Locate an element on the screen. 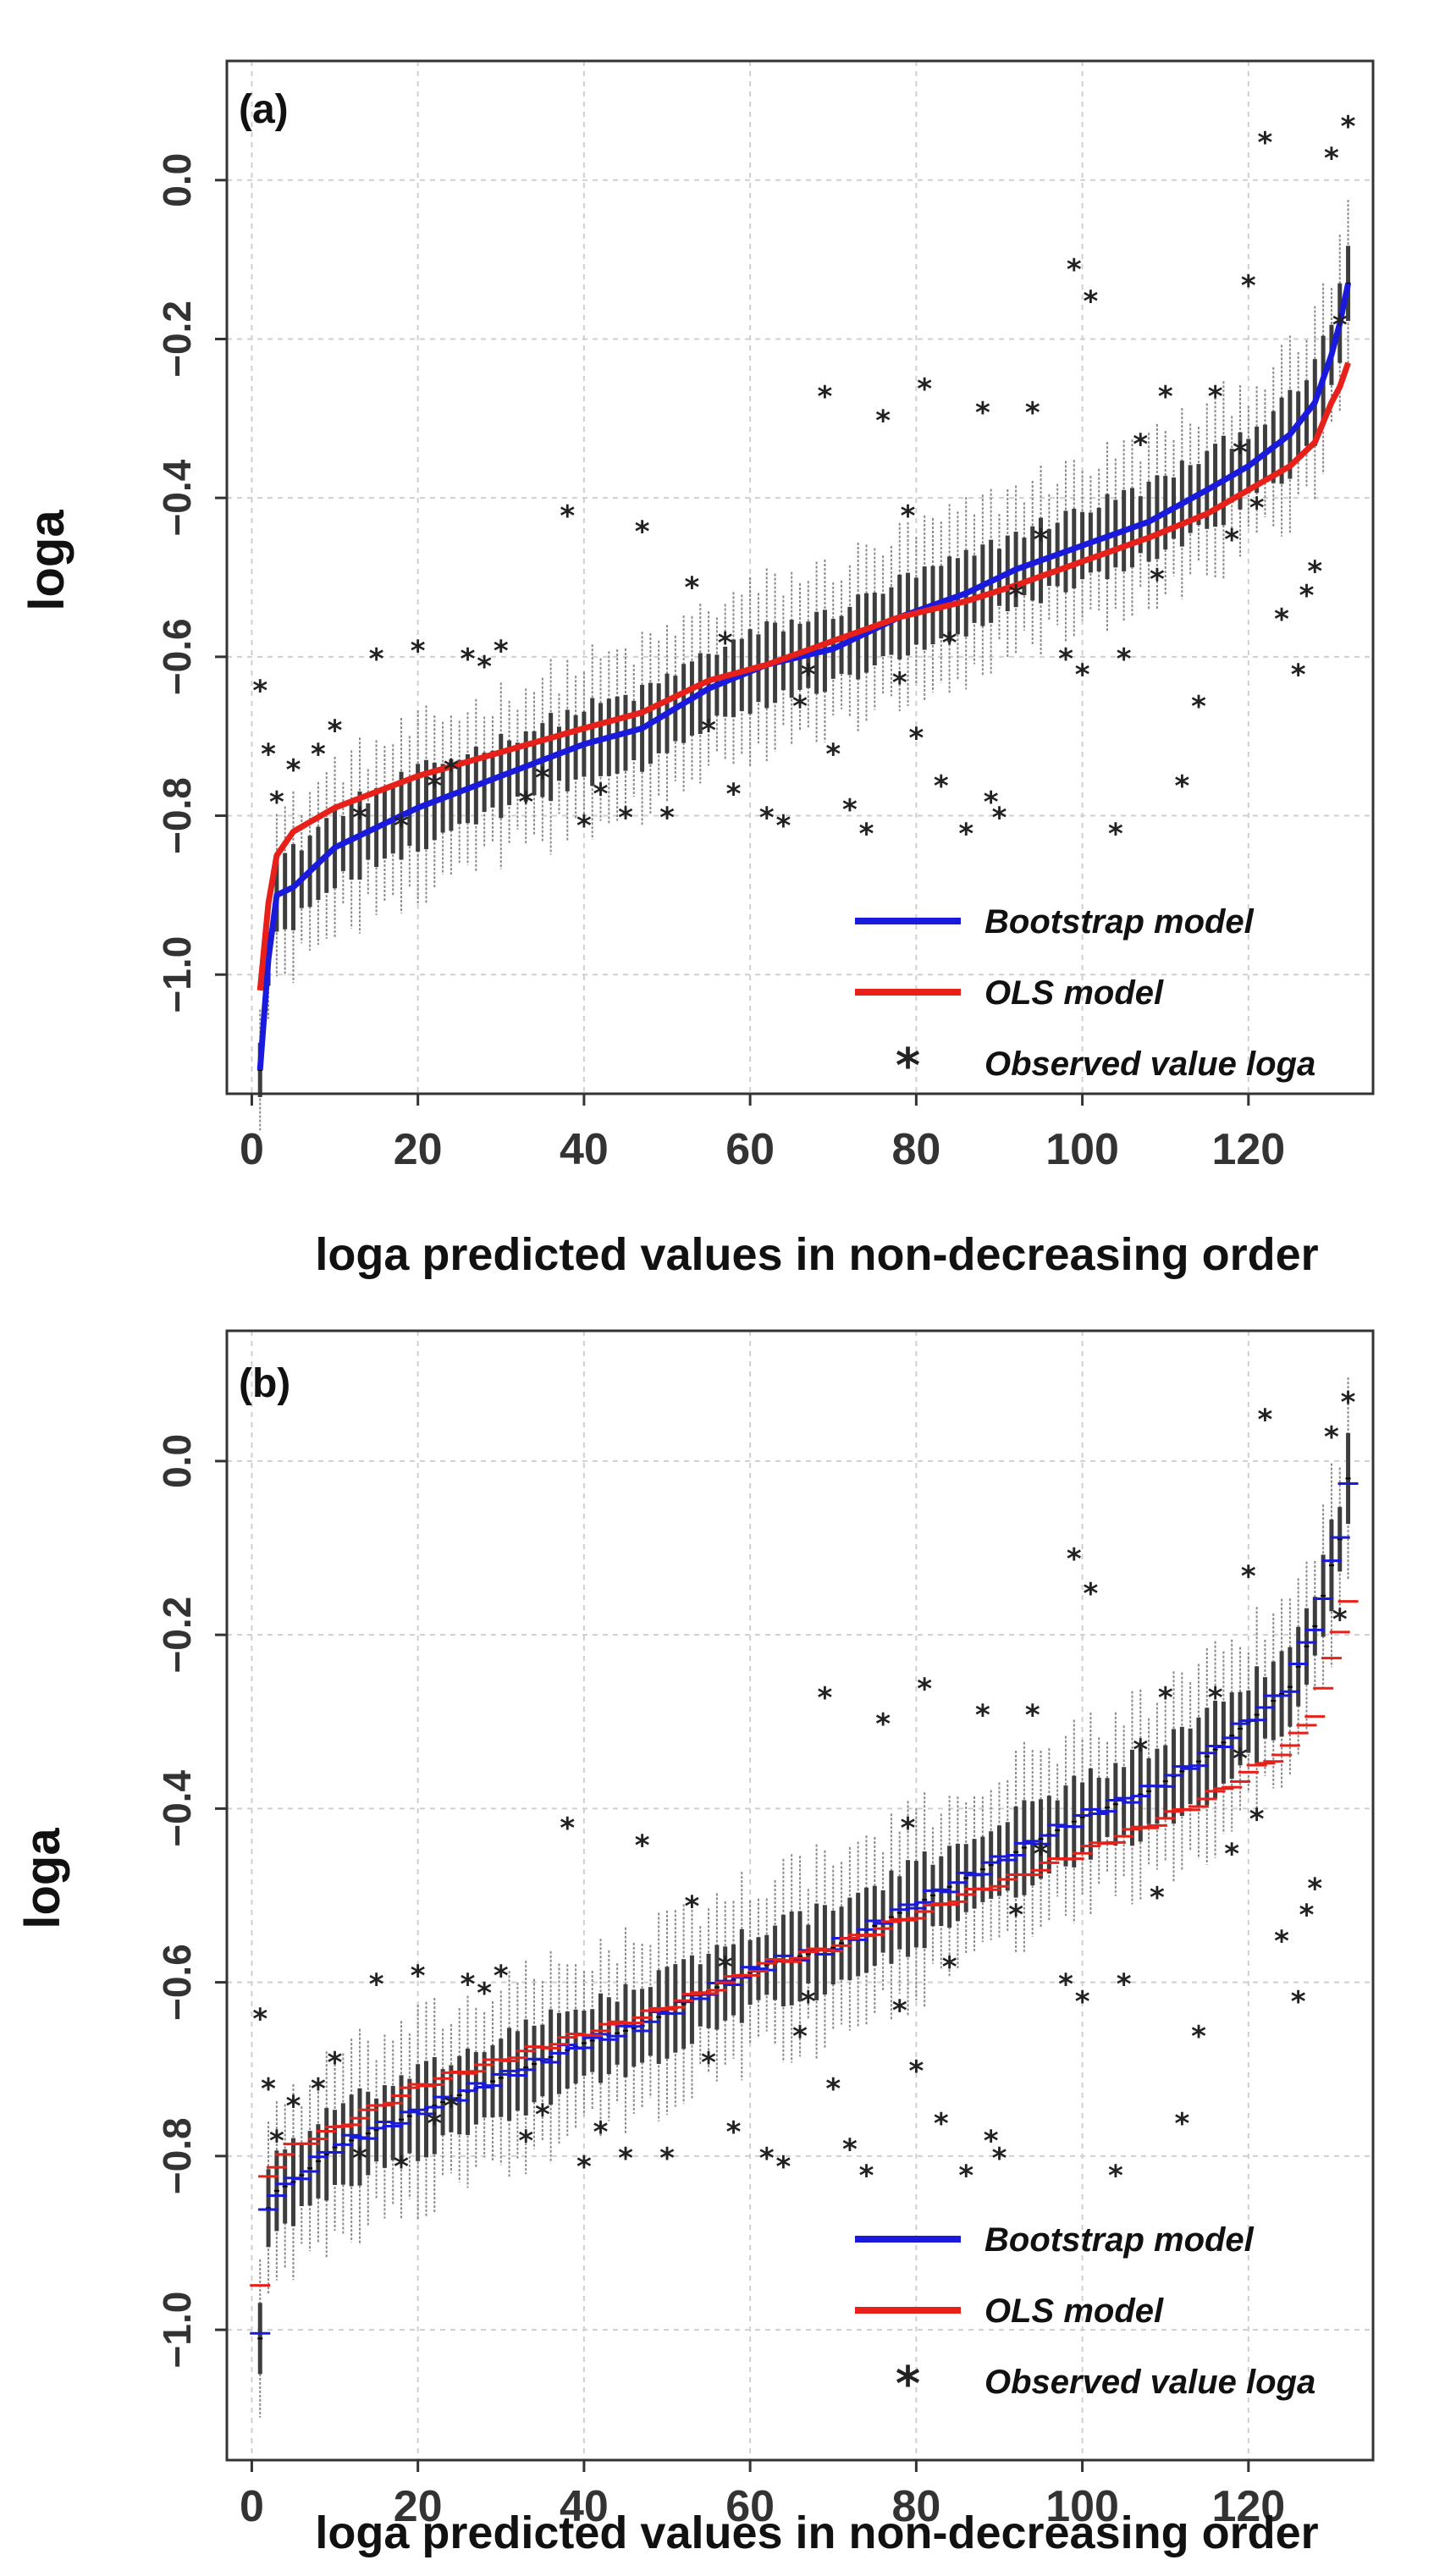 This screenshot has width=1456, height=2560. x-tick-label: 100 is located at coordinates (1082, 1149).